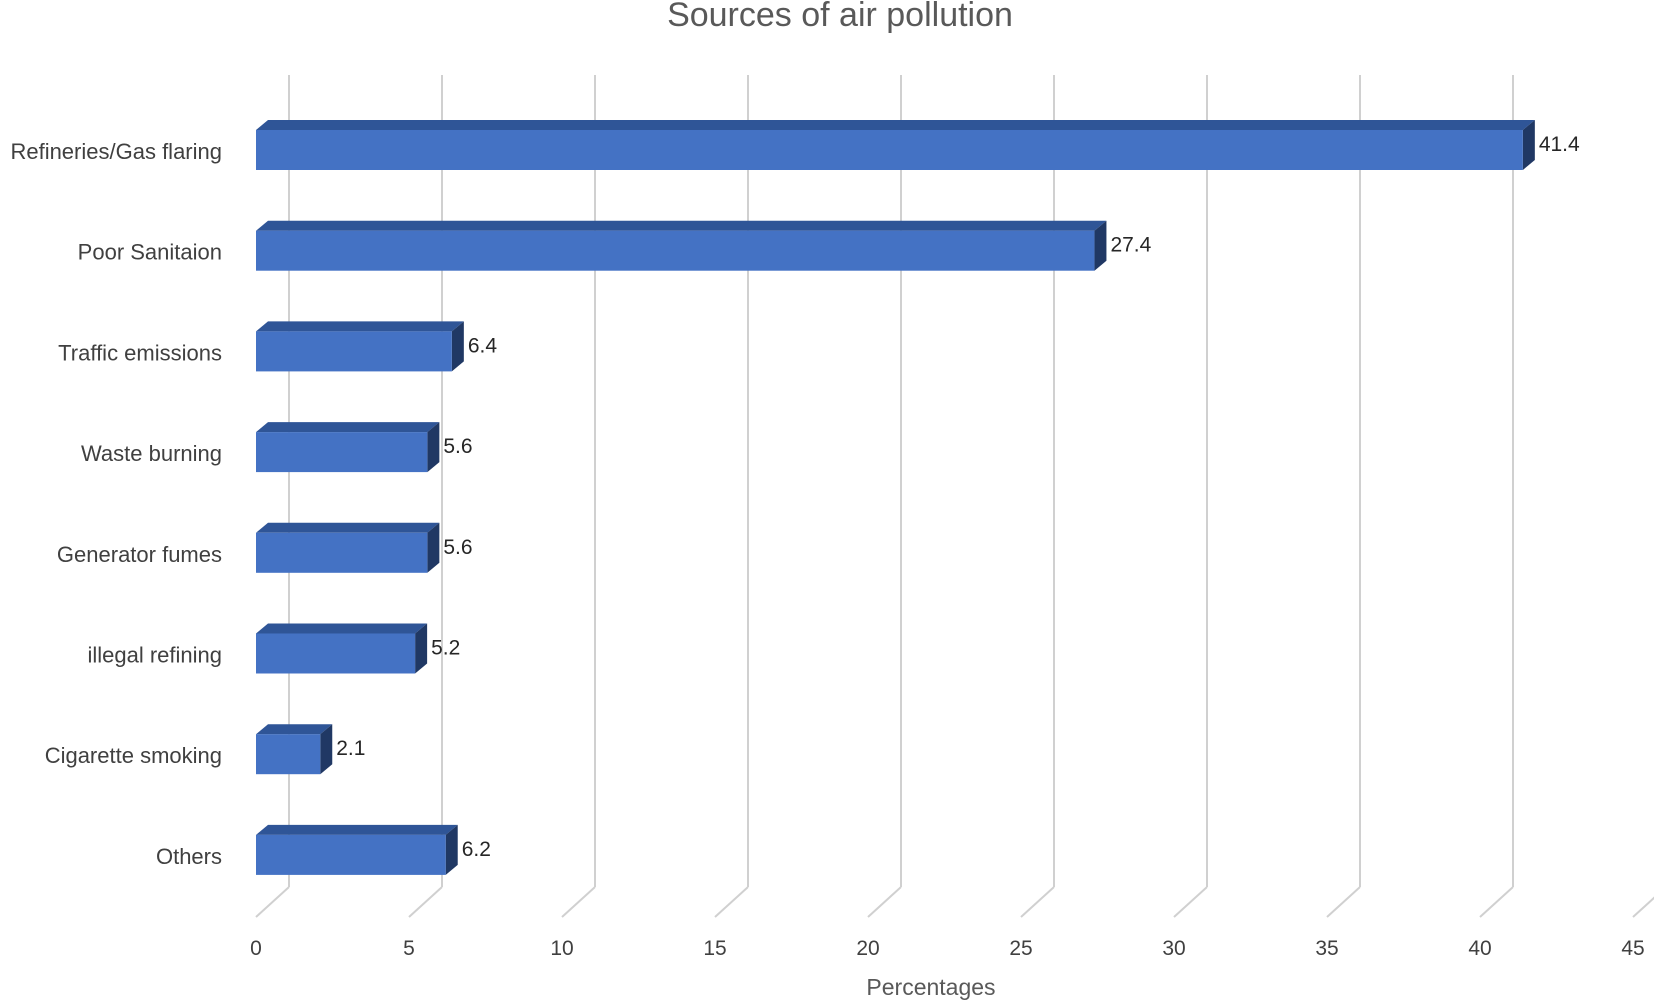 This screenshot has width=1654, height=1002. I want to click on x-tick-label: 25, so click(1020, 948).